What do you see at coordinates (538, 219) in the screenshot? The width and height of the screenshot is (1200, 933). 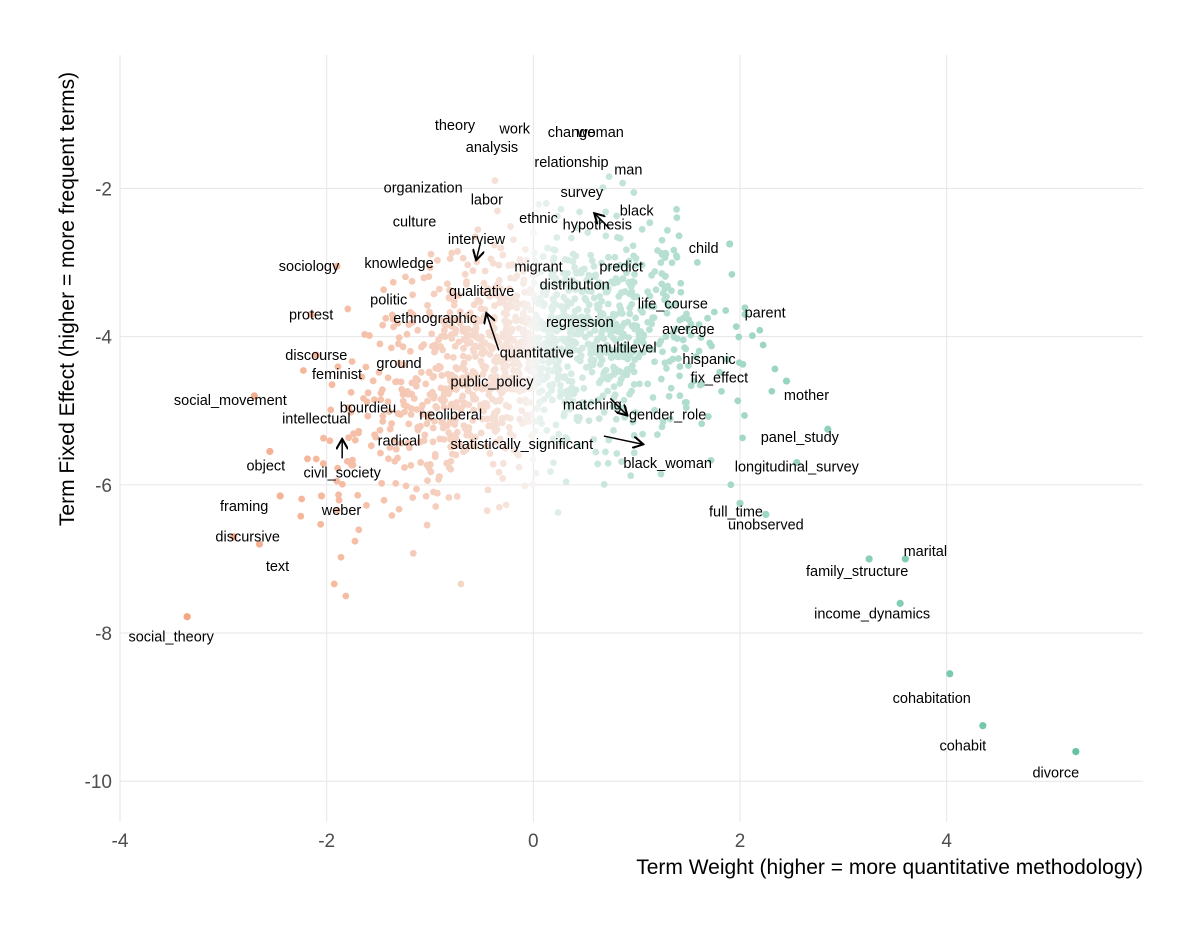 I see `term-label-ethnic: ethnic` at bounding box center [538, 219].